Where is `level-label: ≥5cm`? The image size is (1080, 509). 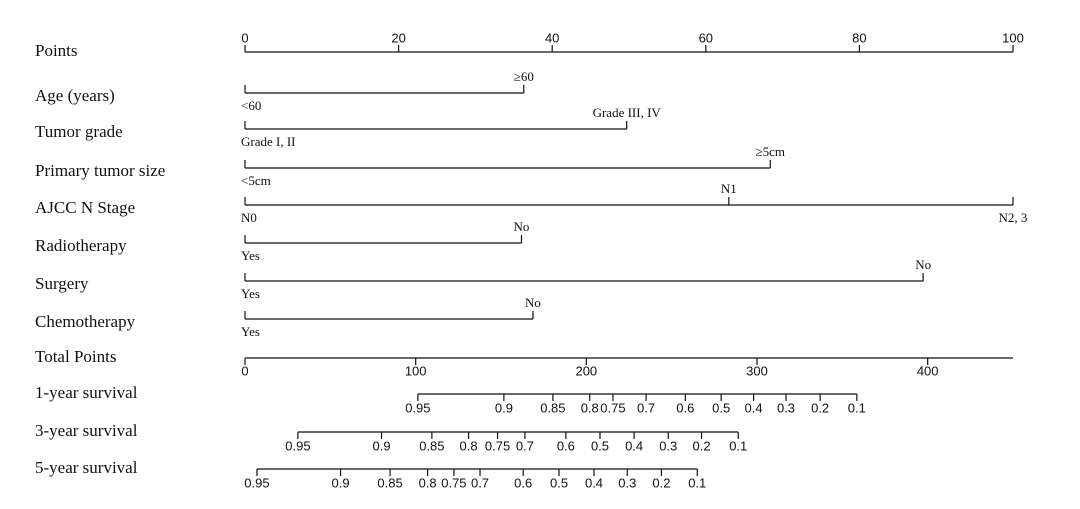
level-label: ≥5cm is located at coordinates (771, 151).